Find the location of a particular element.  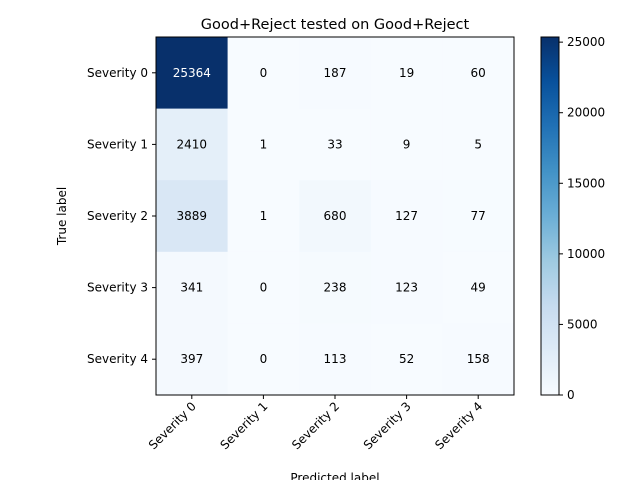

y-tick-label: Severity 1 is located at coordinates (117, 144).